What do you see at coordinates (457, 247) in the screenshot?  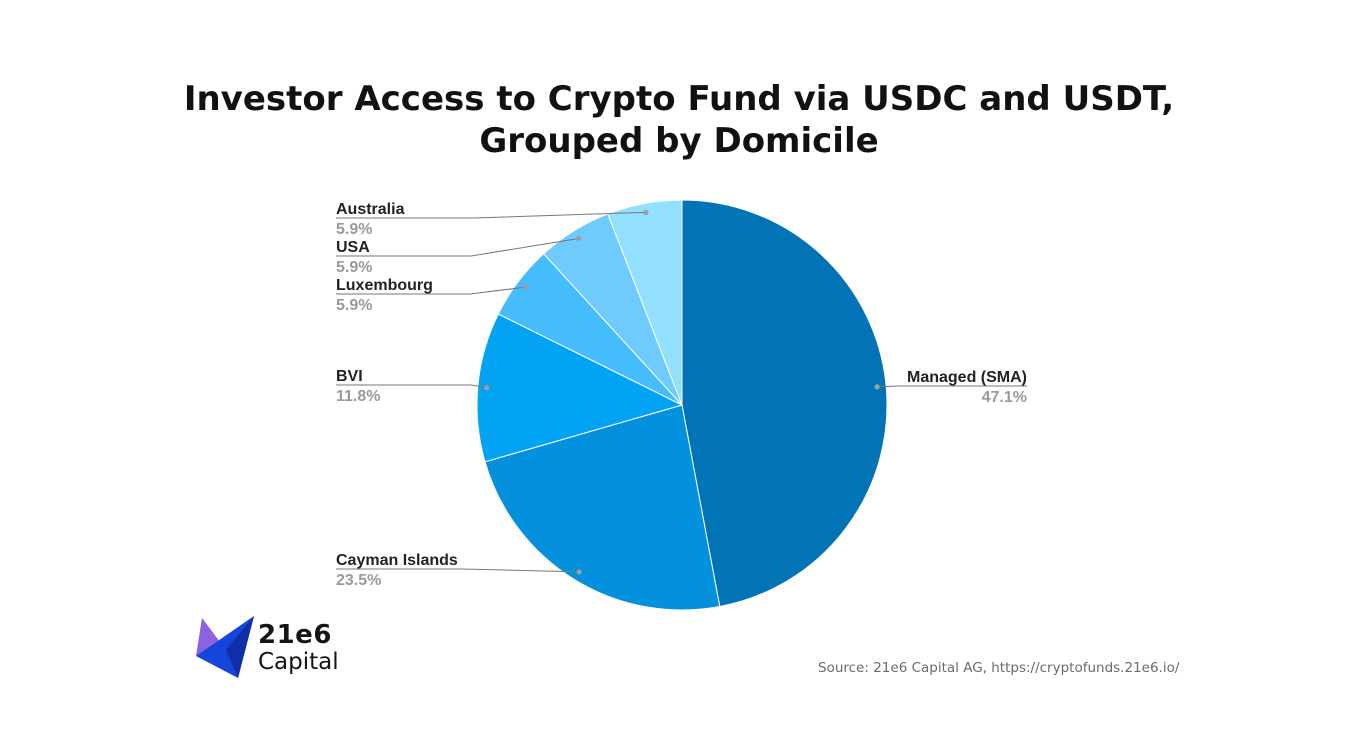 I see `leader-line-usa` at bounding box center [457, 247].